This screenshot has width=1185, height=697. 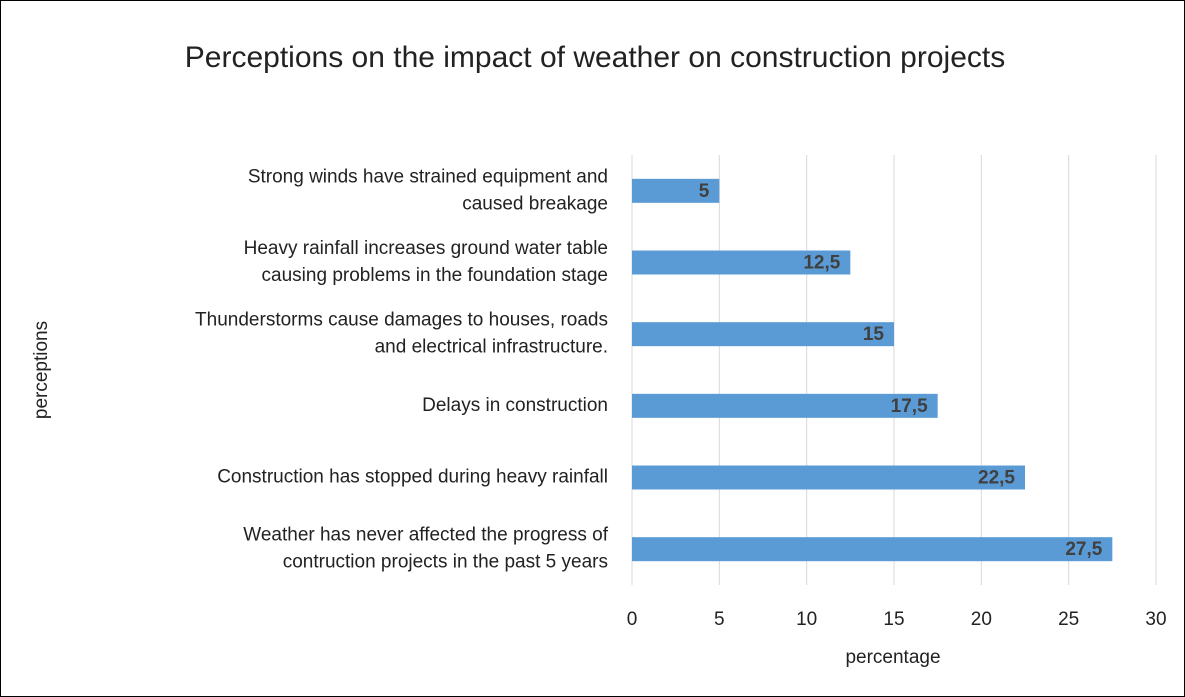 What do you see at coordinates (892, 657) in the screenshot?
I see `x-axis-label: percentage` at bounding box center [892, 657].